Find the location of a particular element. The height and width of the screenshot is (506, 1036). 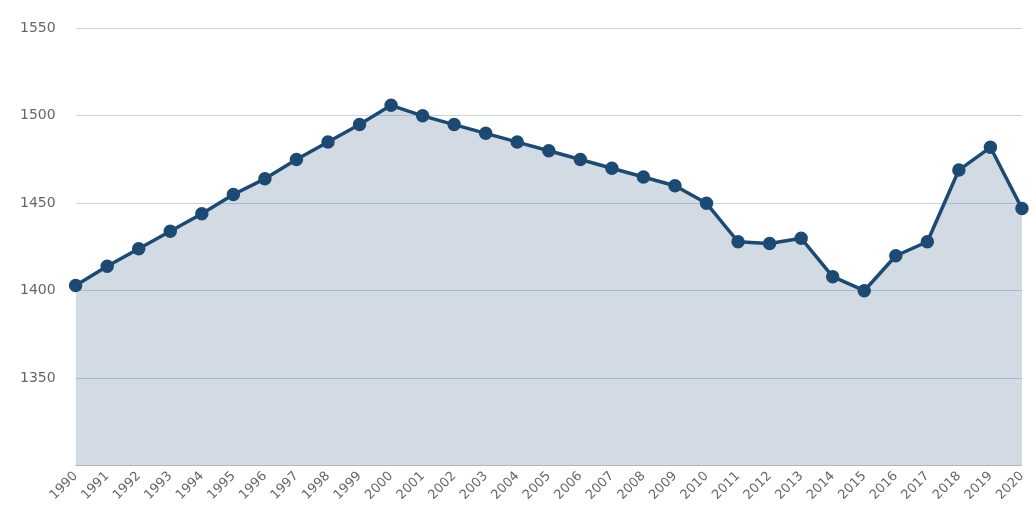

y-tick-label: 1400 is located at coordinates (37, 289).